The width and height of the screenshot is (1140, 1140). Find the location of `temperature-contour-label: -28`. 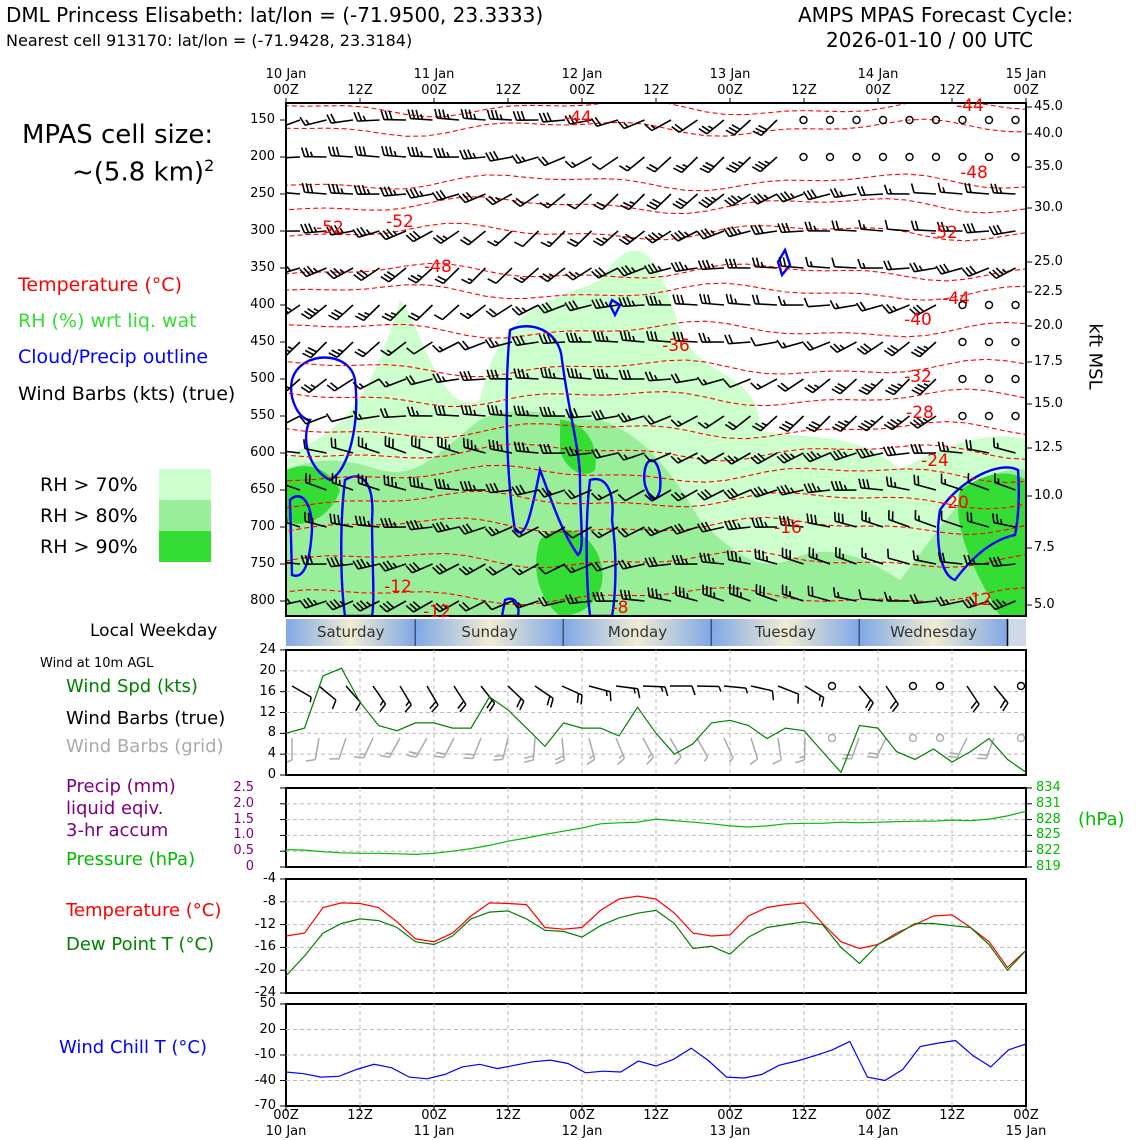

temperature-contour-label: -28 is located at coordinates (920, 413).